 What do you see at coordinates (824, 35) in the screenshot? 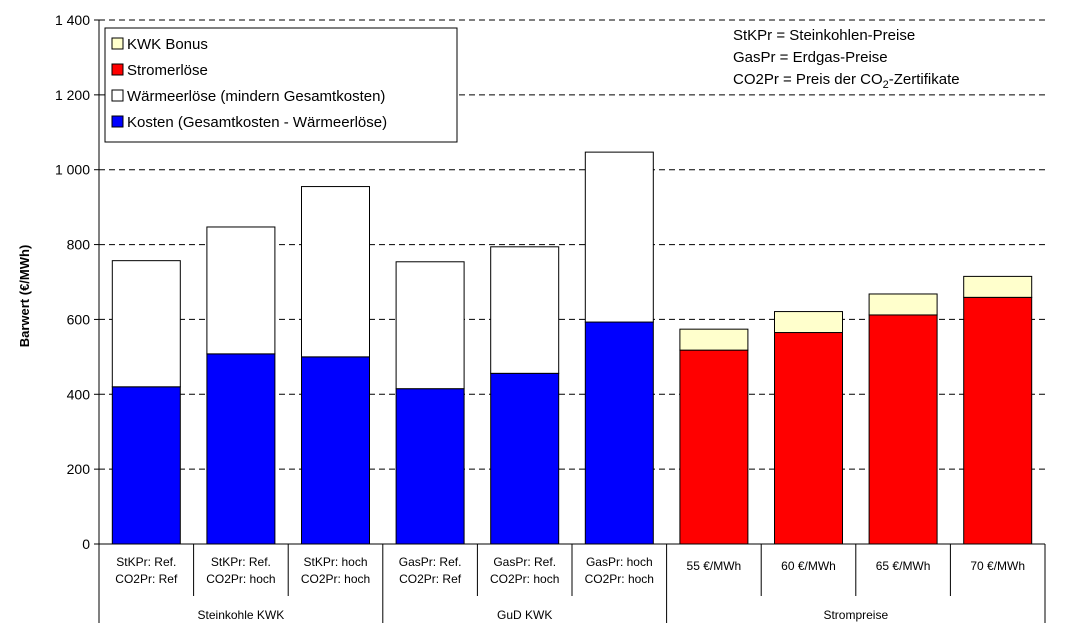
I see `annotation-text: StKPr = Steinkohlen-Preise` at bounding box center [824, 35].